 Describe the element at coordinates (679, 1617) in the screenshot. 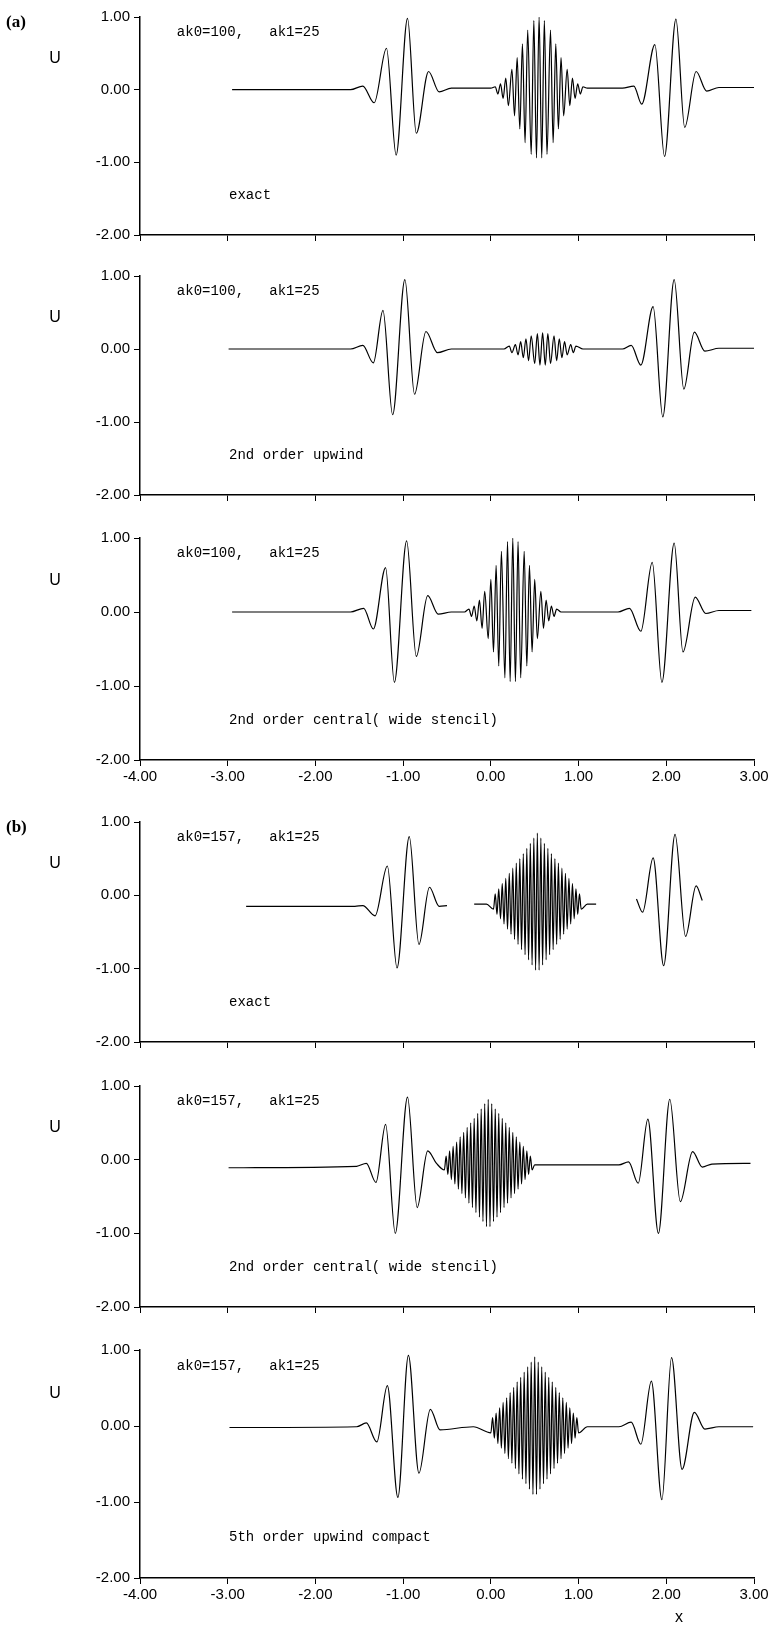

I see `x-axis-title: x` at that location.